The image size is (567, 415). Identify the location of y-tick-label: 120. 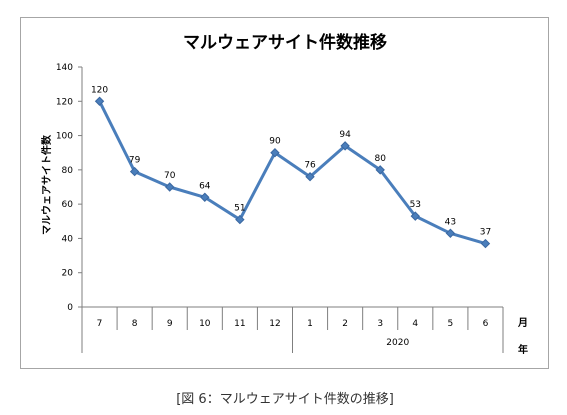
(64, 102).